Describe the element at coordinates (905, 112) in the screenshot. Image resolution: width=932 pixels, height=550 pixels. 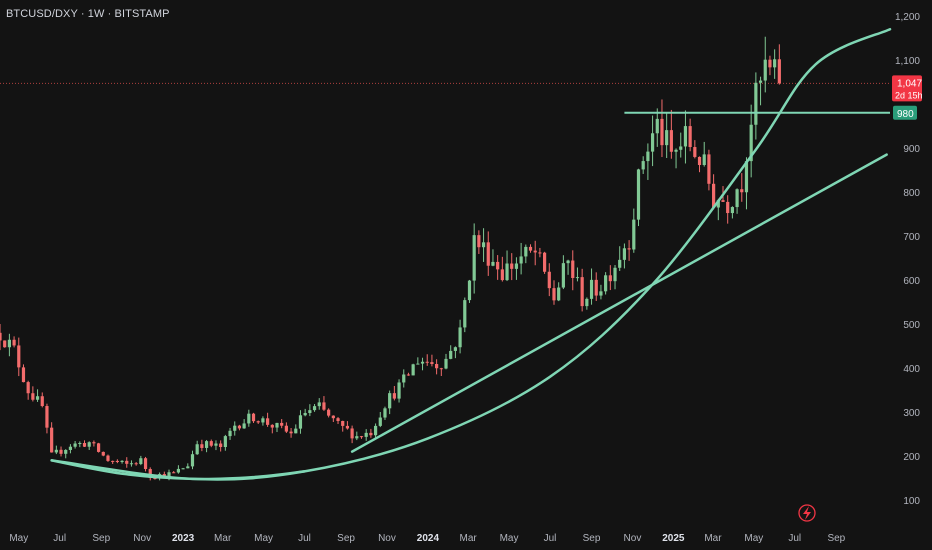
I see `level-price-tag` at that location.